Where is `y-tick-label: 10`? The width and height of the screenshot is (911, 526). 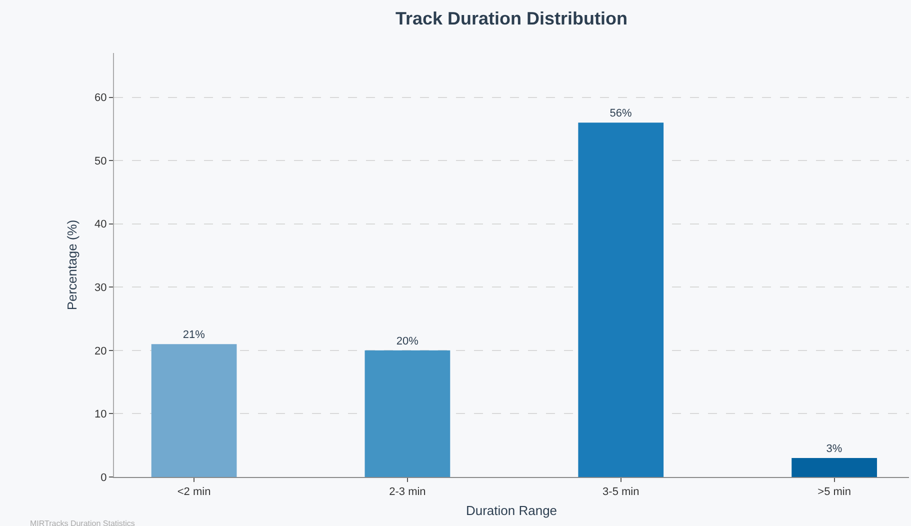 y-tick-label: 10 is located at coordinates (100, 414).